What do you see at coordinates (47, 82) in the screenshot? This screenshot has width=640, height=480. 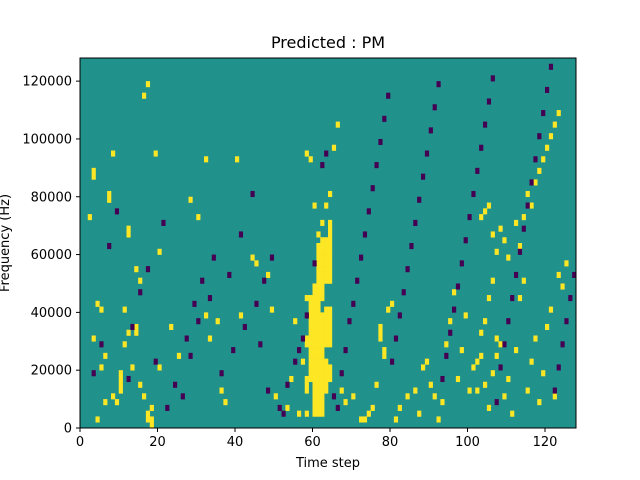 I see `y-tick-label: 120000` at bounding box center [47, 82].